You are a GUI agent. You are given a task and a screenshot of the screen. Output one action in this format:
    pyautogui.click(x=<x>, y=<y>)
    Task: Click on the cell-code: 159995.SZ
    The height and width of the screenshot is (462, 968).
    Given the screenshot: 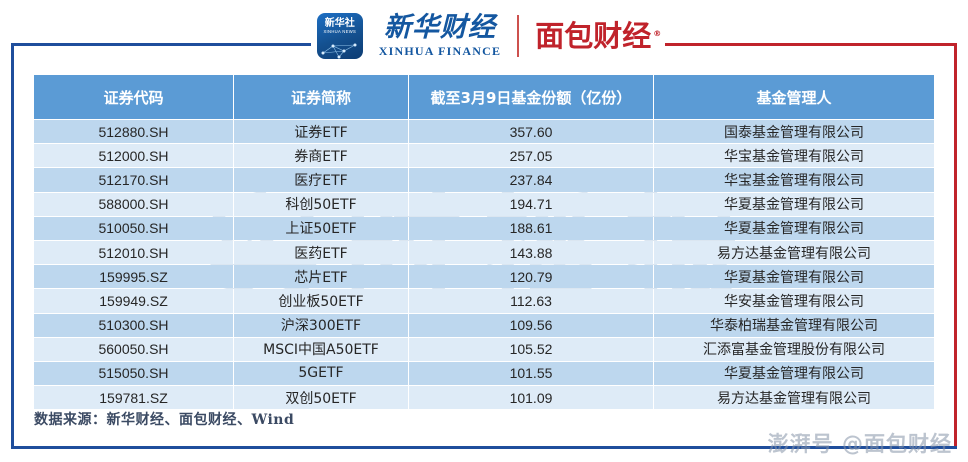 What is the action you would take?
    pyautogui.click(x=134, y=277)
    